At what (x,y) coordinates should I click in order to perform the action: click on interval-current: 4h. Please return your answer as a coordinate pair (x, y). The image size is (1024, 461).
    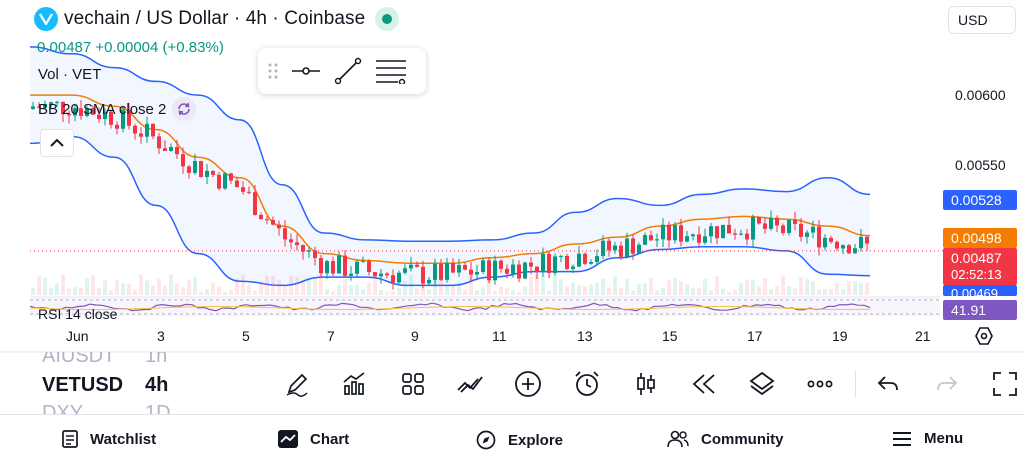
    Looking at the image, I should click on (157, 385).